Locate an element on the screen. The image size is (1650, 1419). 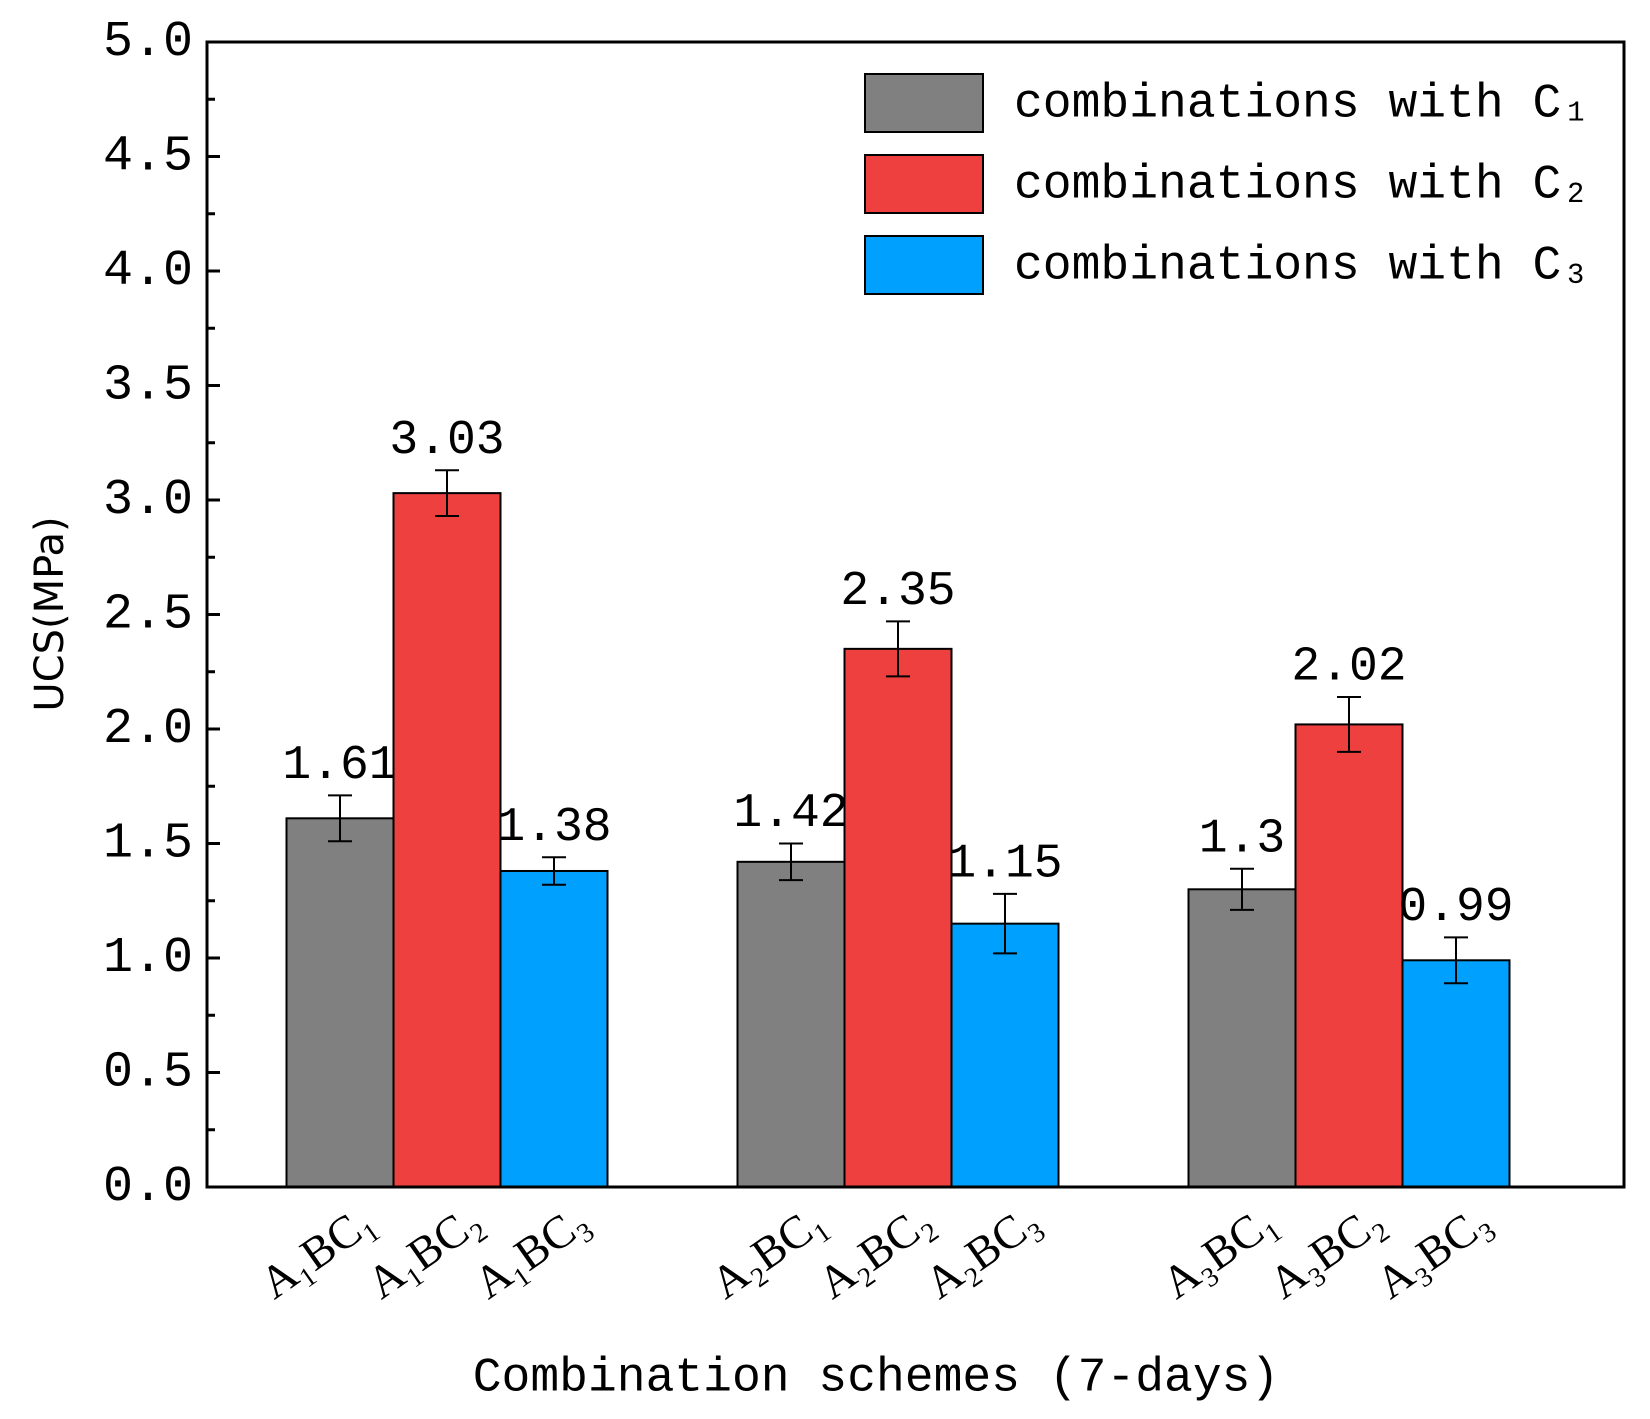
x-tick-label: A₃BC₁ is located at coordinates (1219, 1251).